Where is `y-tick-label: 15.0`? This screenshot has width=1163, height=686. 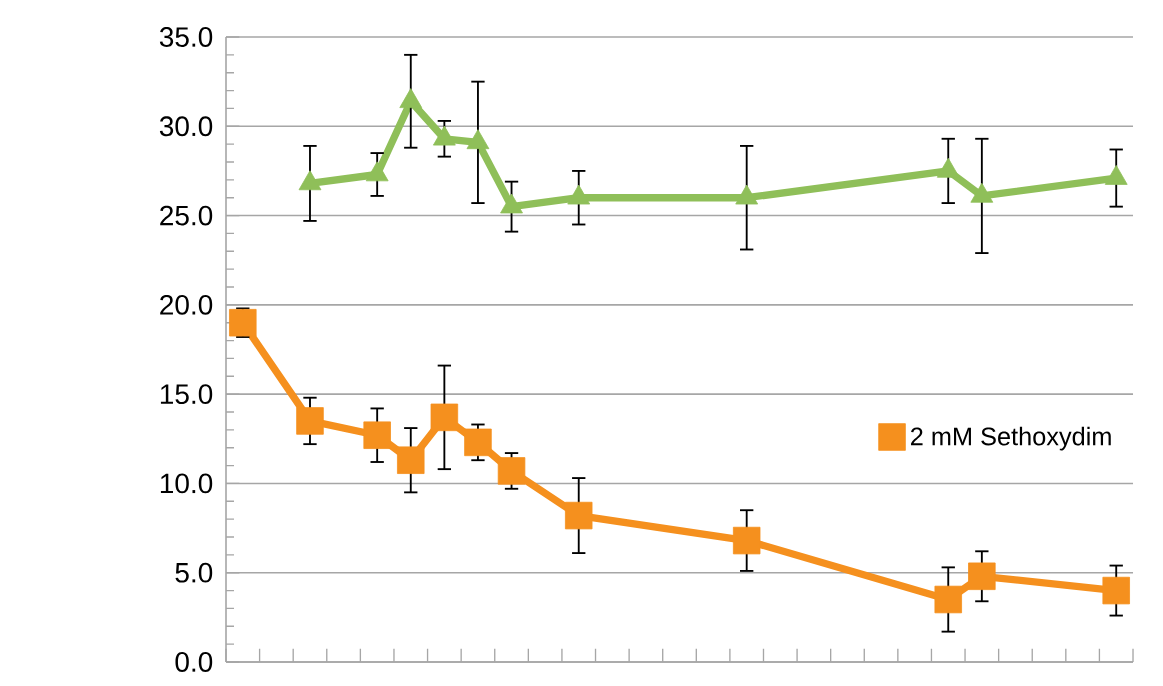
y-tick-label: 15.0 is located at coordinates (186, 394).